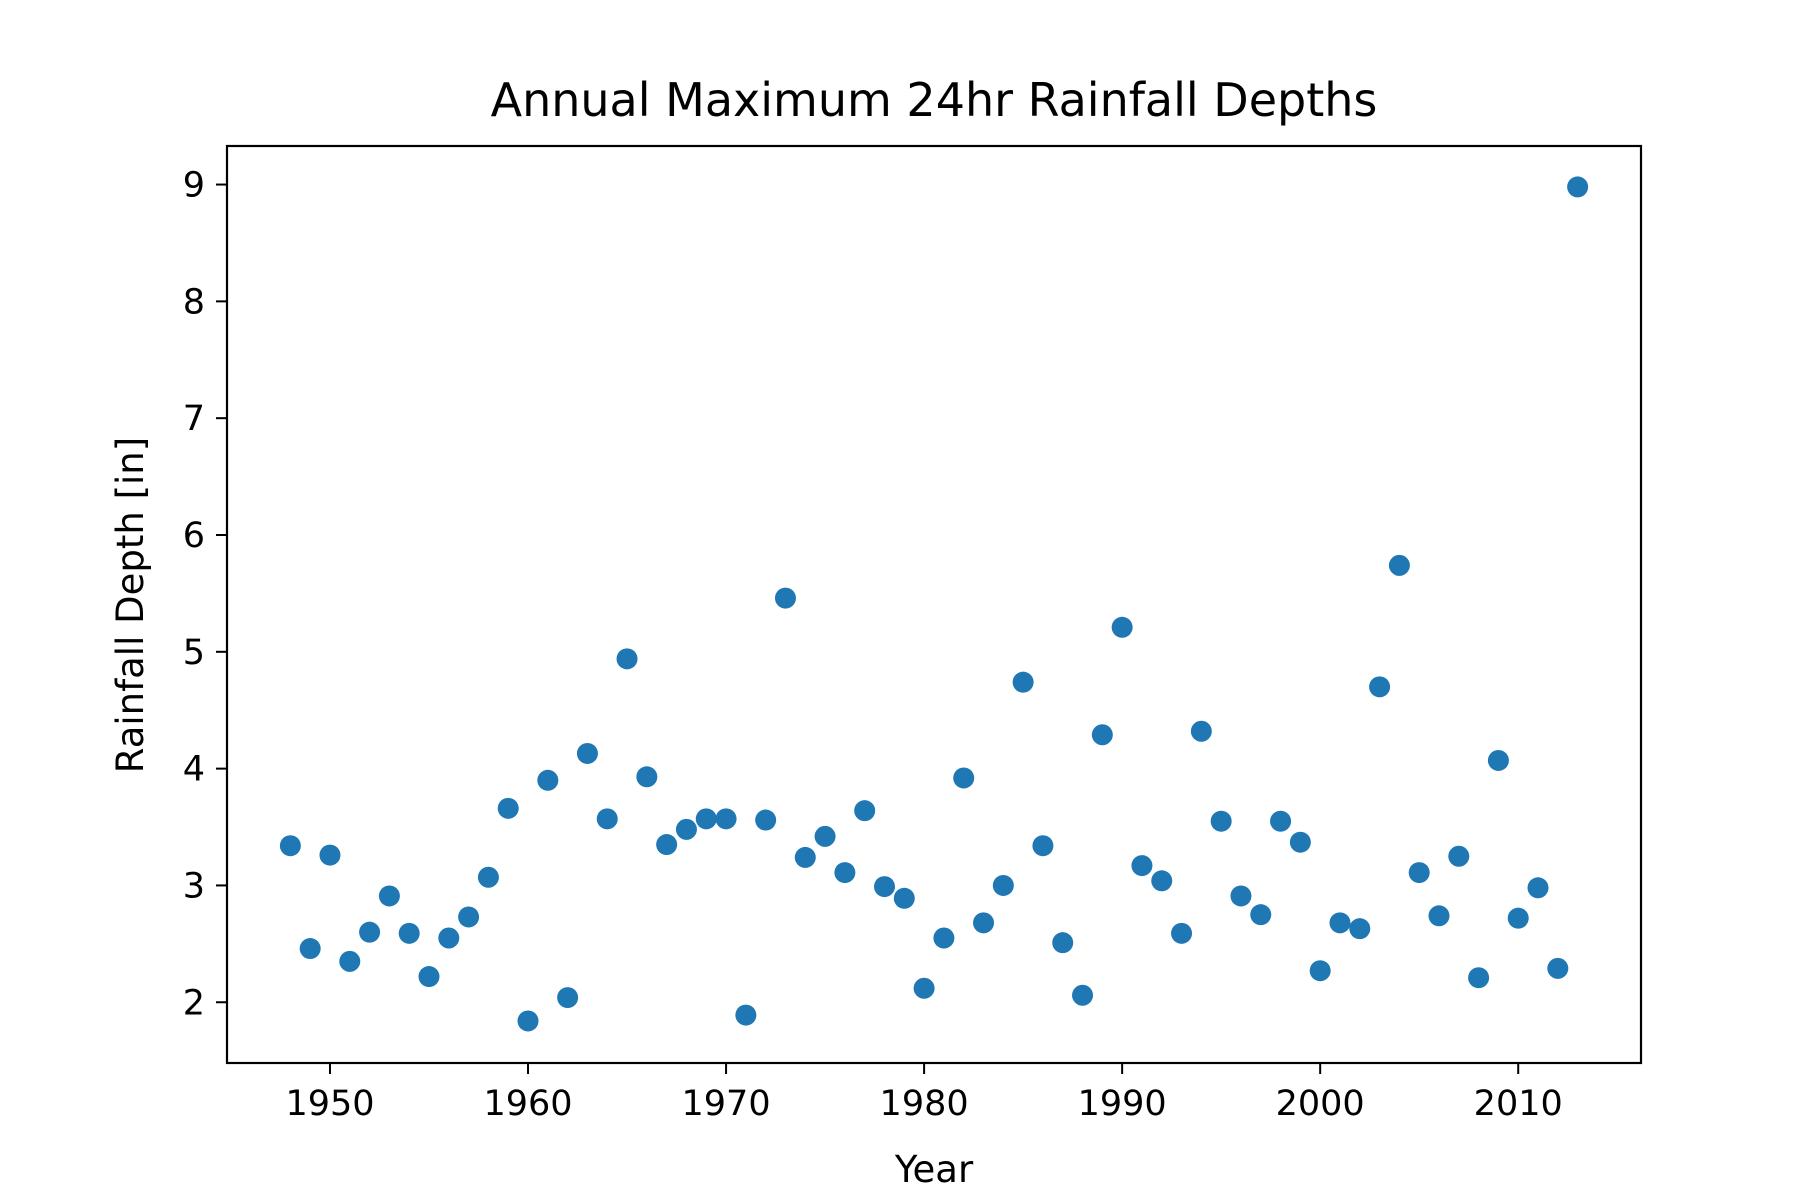 Image resolution: width=1800 pixels, height=1200 pixels. What do you see at coordinates (310, 949) in the screenshot?
I see `data-point-1949` at bounding box center [310, 949].